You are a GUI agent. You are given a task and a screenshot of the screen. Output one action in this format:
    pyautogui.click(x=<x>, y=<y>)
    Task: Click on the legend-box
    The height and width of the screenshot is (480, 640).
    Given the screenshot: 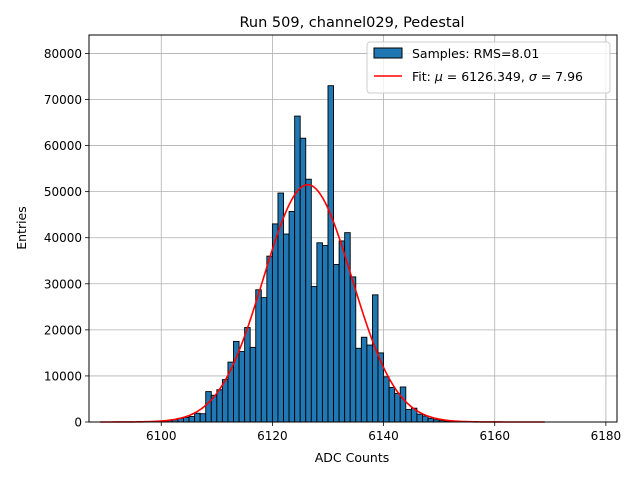 What is the action you would take?
    pyautogui.click(x=488, y=67)
    